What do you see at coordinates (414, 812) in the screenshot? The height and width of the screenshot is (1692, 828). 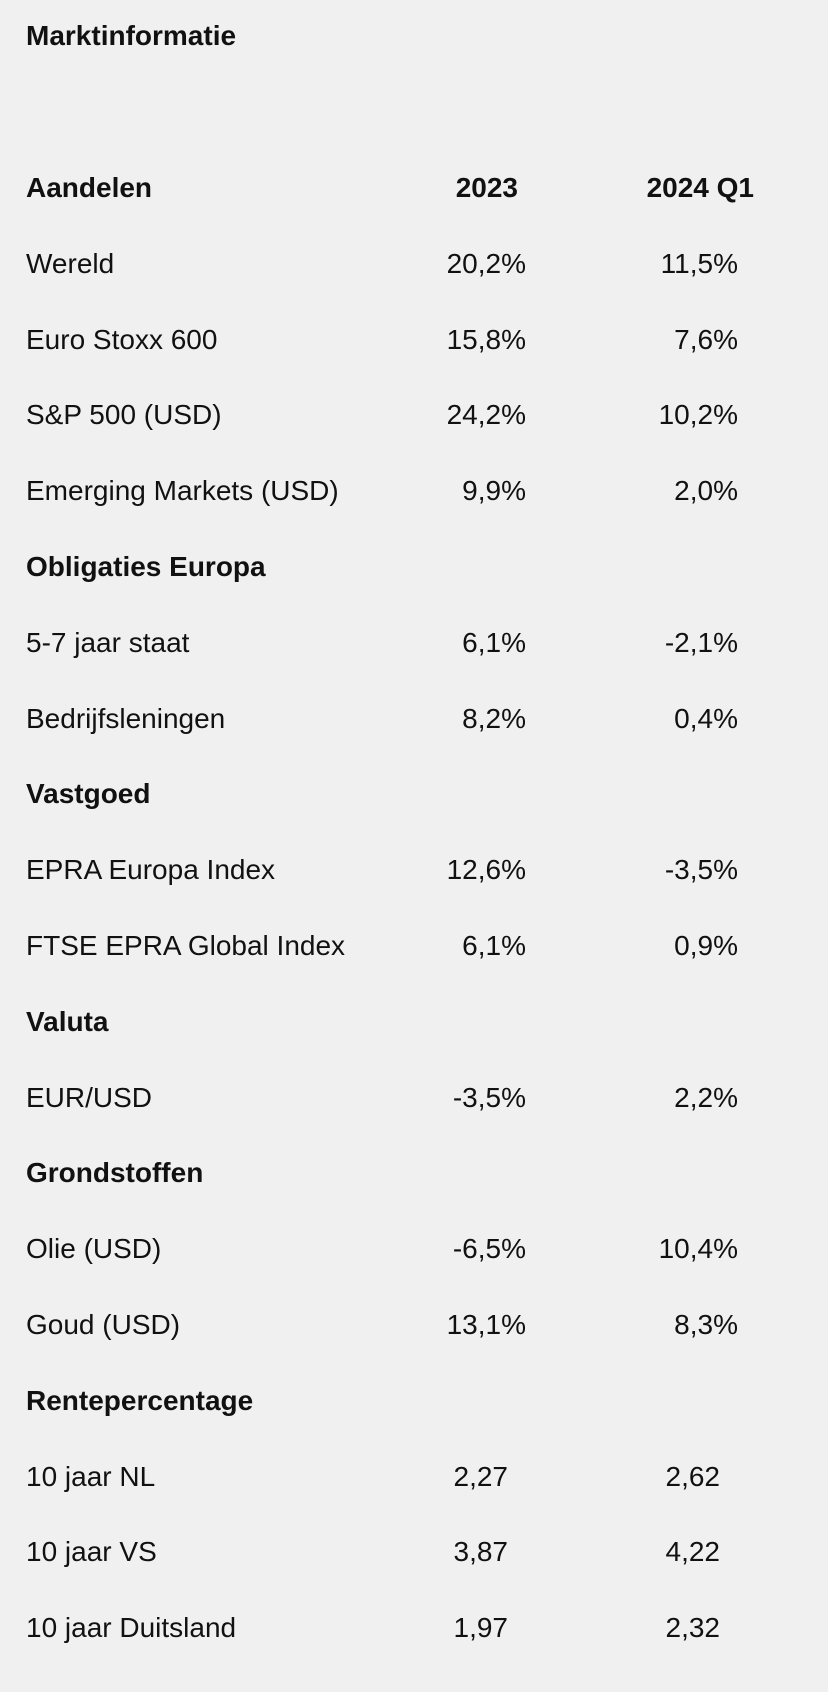 I see `section-row-vastgoed: Vastgoed` at bounding box center [414, 812].